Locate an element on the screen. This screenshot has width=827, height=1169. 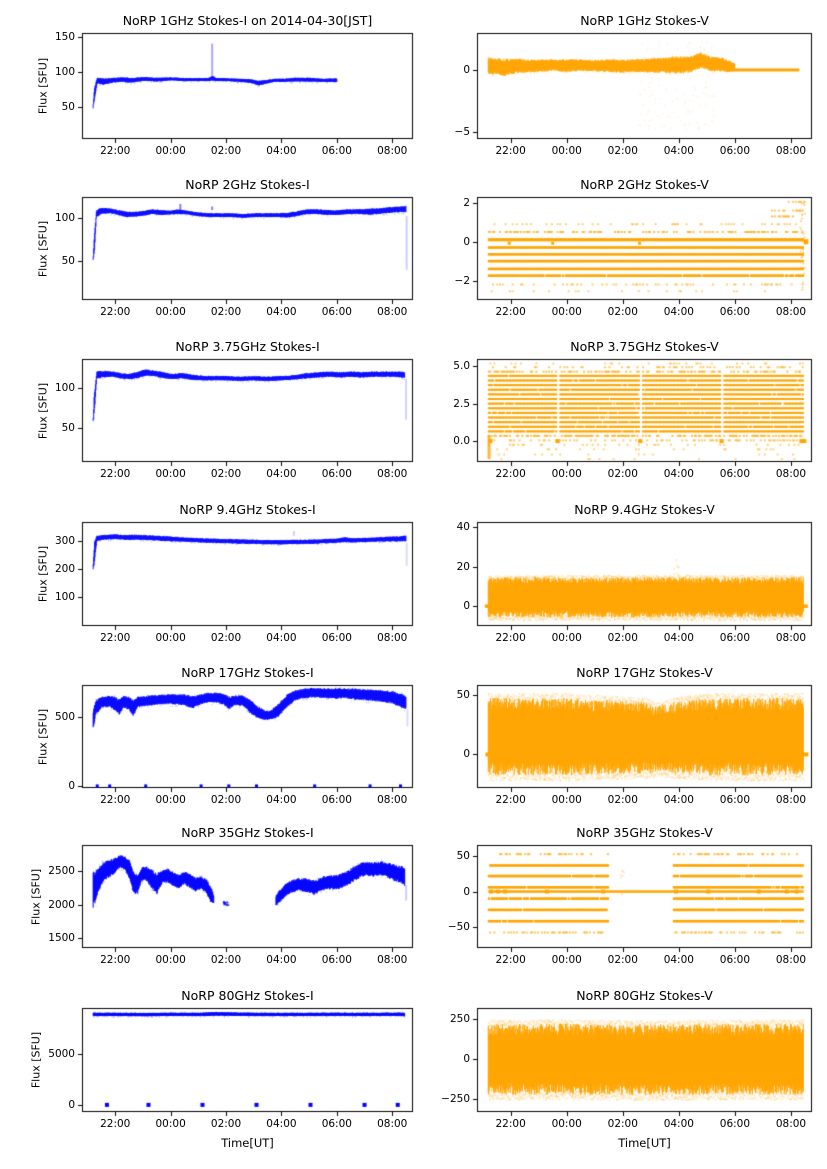
y-tick-label: 250 is located at coordinates (459, 1019).